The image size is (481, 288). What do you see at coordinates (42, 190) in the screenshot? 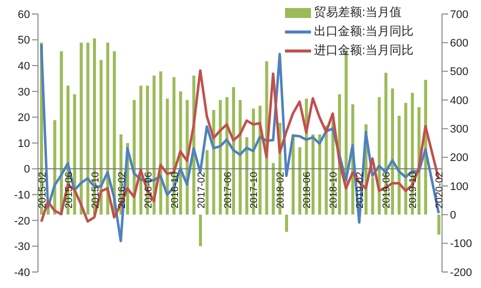
I see `x-tick-label: 2015-02` at bounding box center [42, 190].